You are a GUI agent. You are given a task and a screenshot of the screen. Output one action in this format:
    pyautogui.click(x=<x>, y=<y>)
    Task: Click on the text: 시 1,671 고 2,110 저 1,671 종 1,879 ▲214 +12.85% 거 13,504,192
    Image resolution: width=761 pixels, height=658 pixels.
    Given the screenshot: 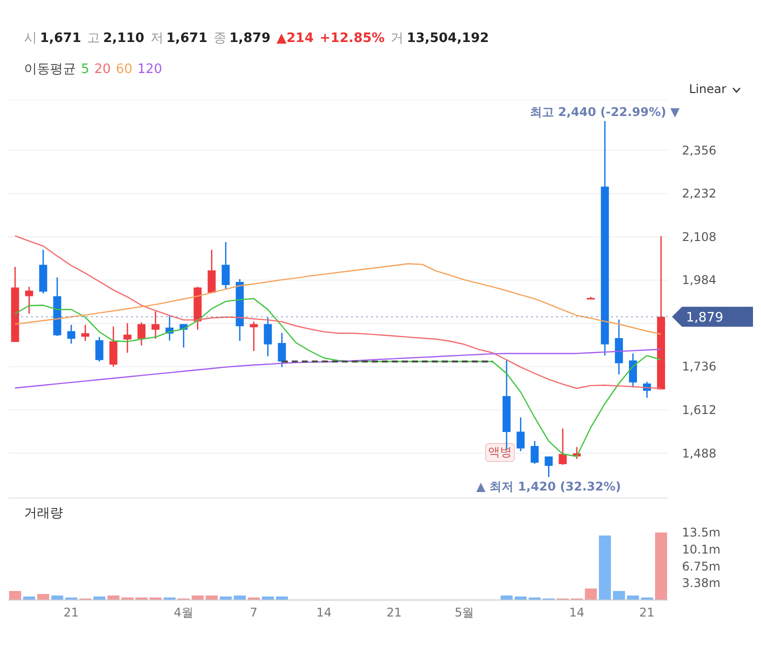 What is the action you would take?
    pyautogui.click(x=256, y=38)
    